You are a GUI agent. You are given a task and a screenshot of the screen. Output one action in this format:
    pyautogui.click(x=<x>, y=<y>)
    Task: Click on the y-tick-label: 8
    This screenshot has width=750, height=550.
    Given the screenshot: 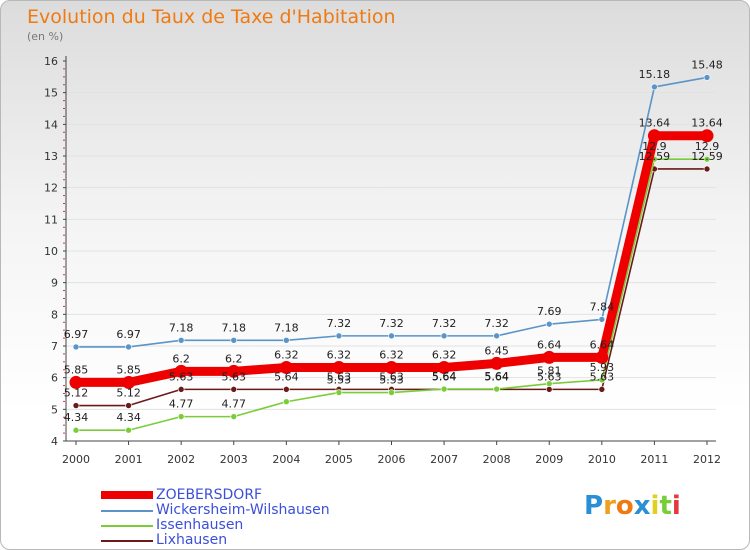 What is the action you would take?
    pyautogui.click(x=54, y=314)
    